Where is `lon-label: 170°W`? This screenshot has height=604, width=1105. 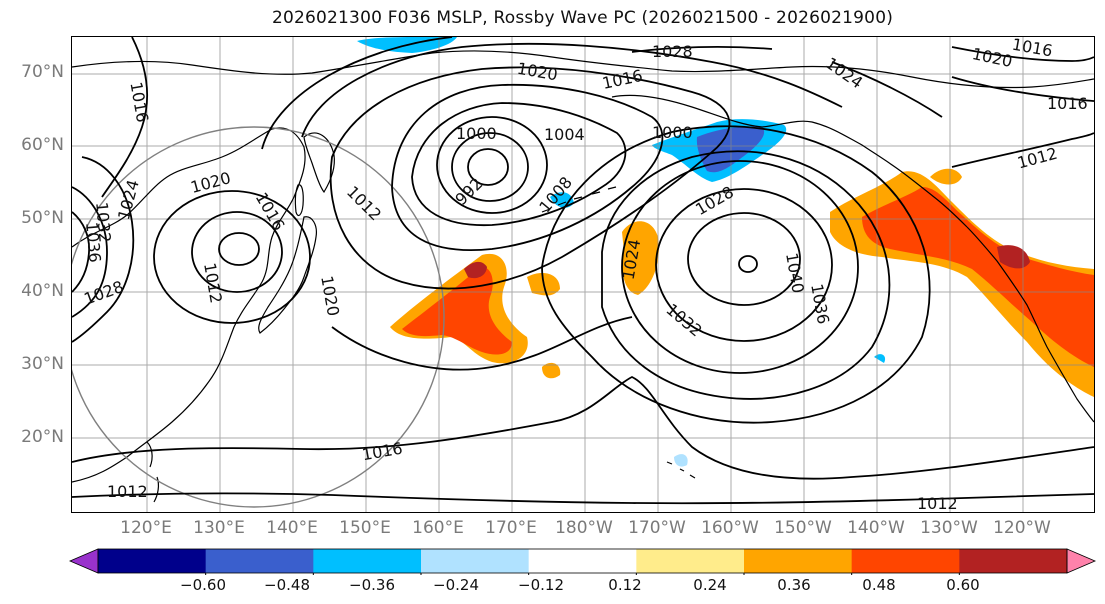
lon-label: 170°W is located at coordinates (657, 528).